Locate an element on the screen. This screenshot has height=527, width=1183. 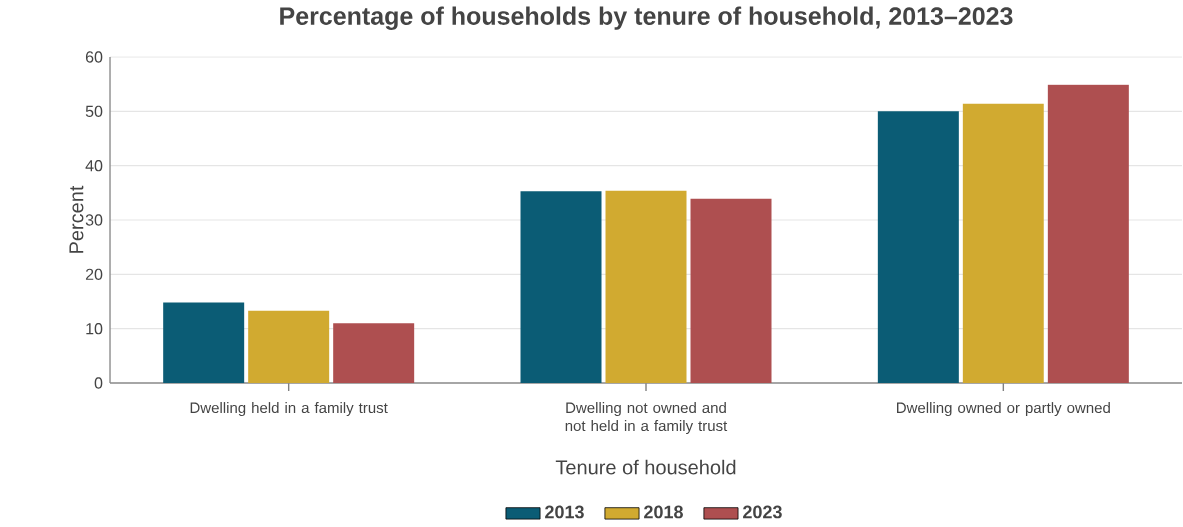
y-tick-label: 20 is located at coordinates (94, 274).